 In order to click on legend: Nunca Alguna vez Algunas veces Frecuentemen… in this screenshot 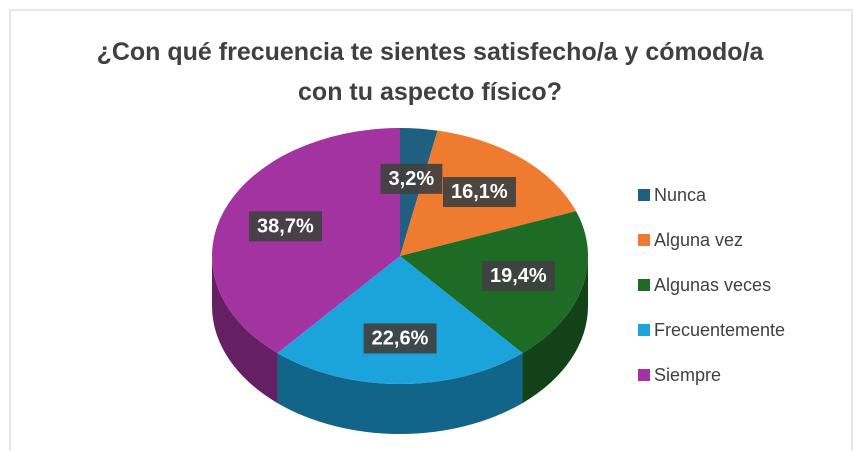, I will do `click(711, 285)`.